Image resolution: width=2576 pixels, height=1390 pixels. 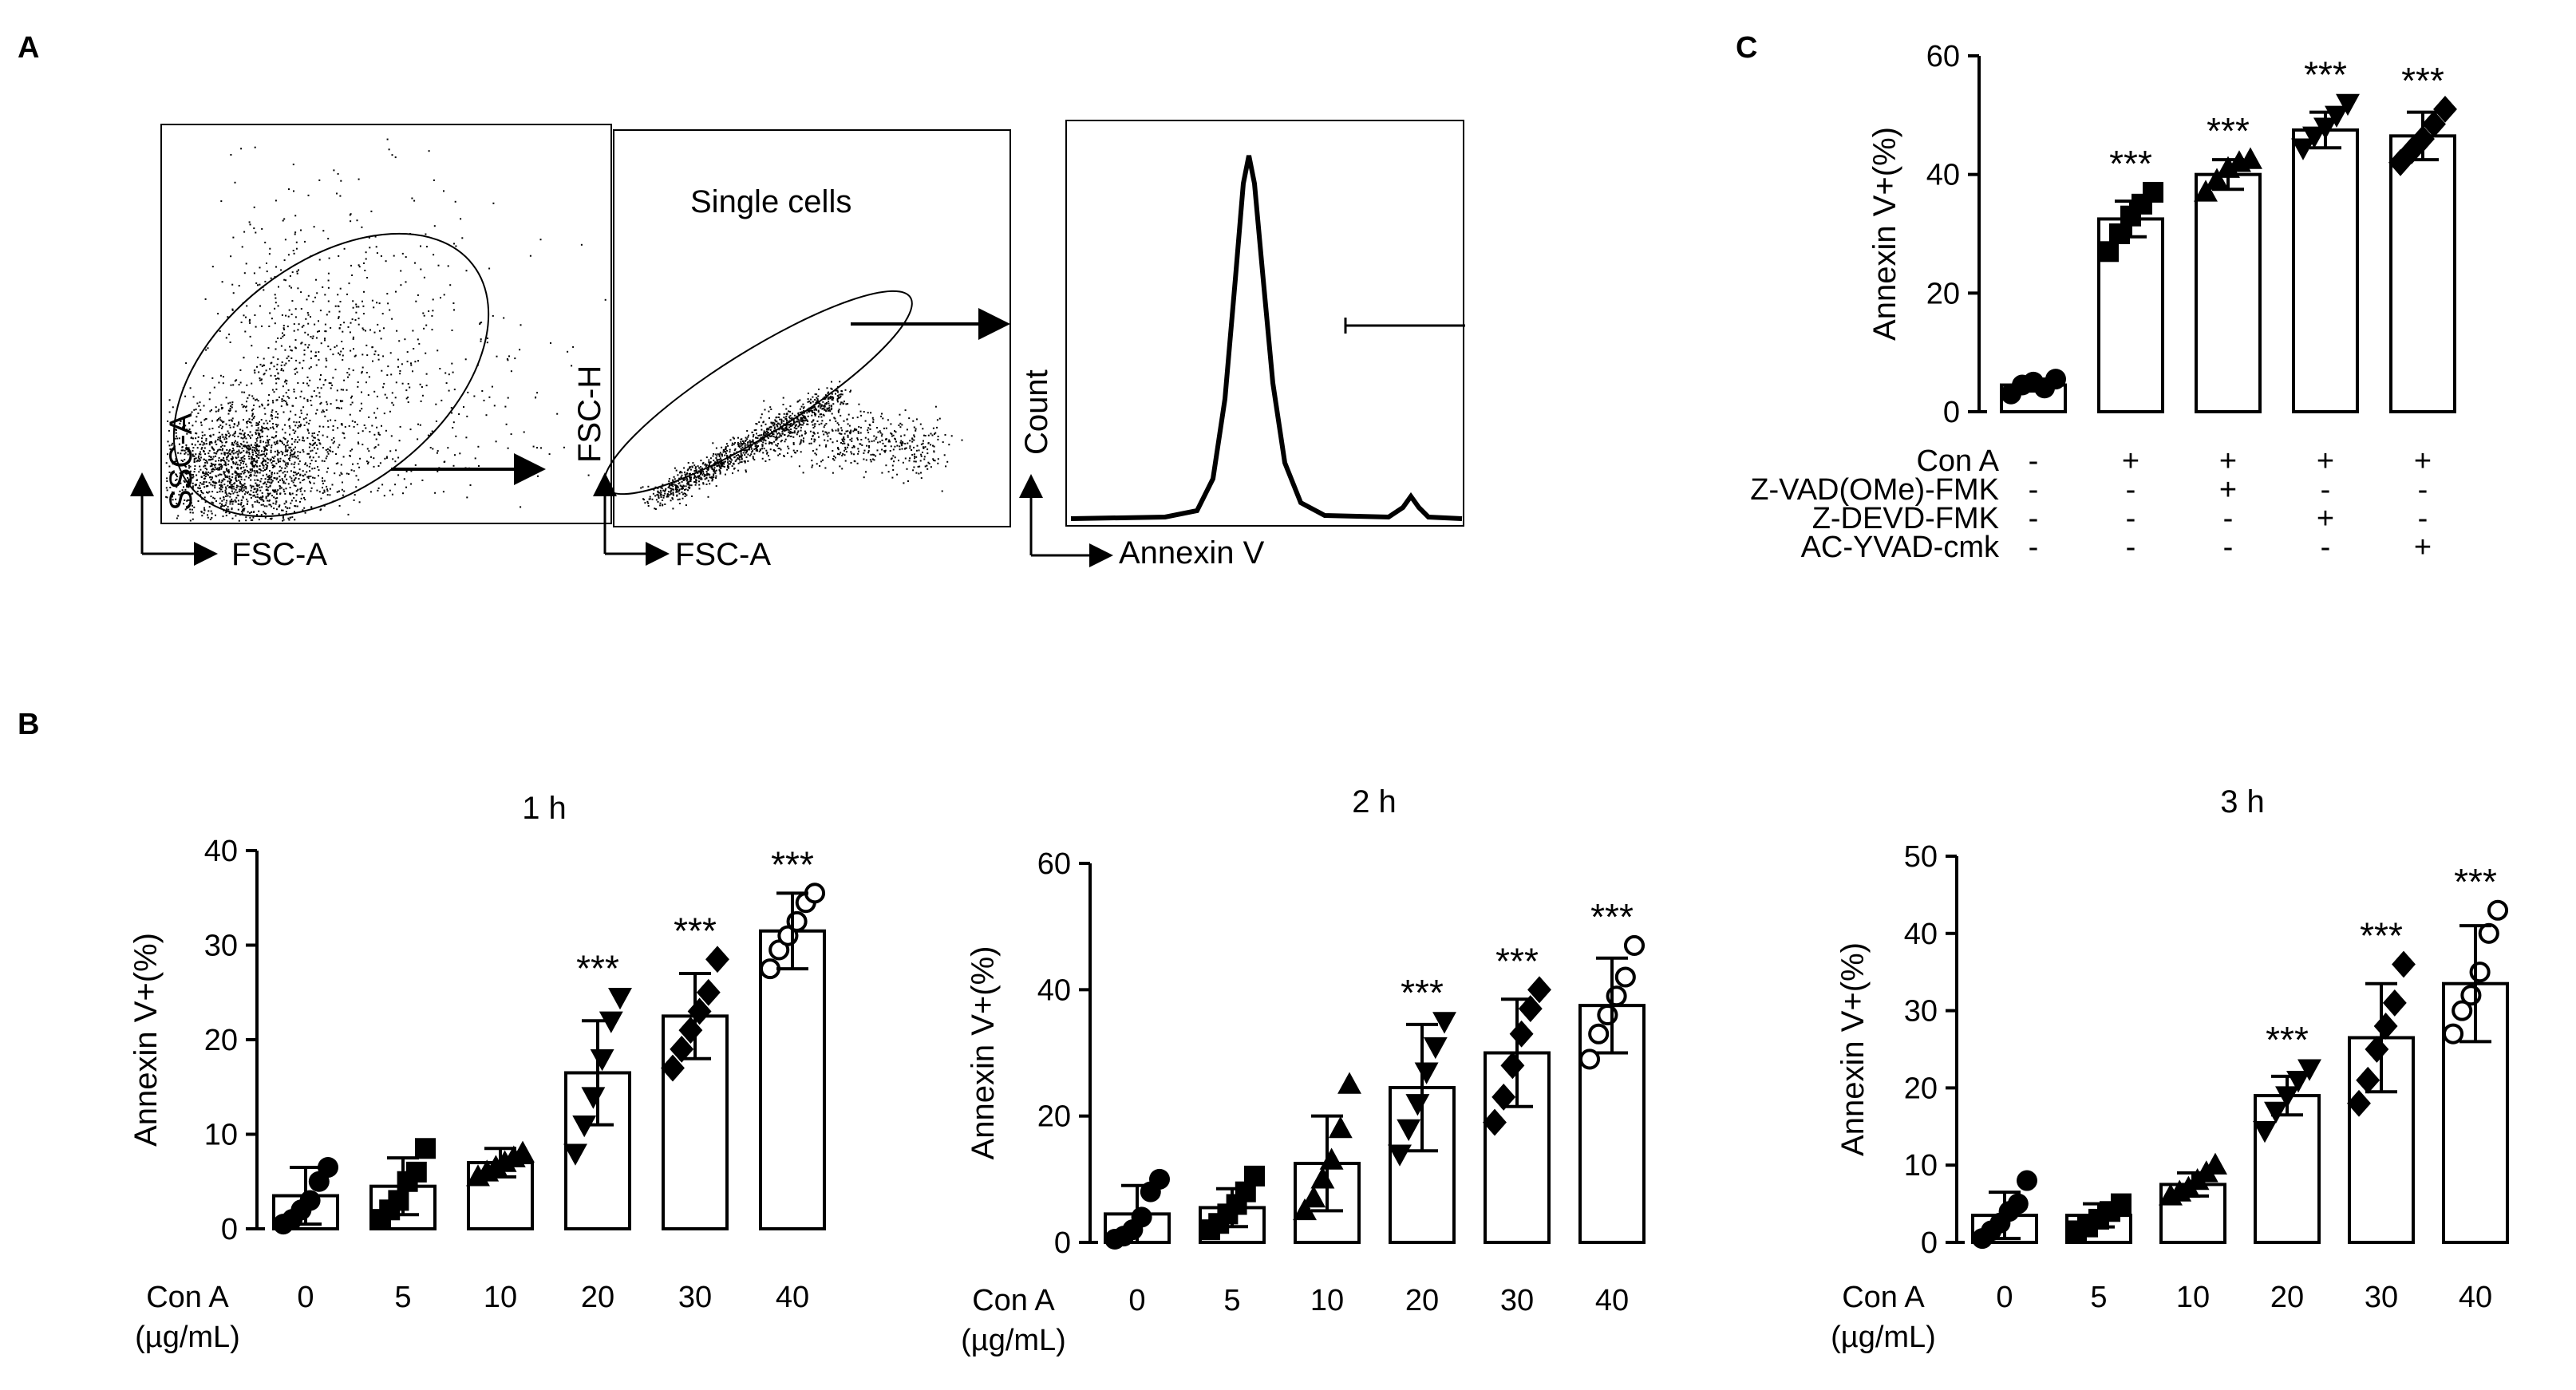 I want to click on data-point-triangle-down, so click(x=2309, y=1070).